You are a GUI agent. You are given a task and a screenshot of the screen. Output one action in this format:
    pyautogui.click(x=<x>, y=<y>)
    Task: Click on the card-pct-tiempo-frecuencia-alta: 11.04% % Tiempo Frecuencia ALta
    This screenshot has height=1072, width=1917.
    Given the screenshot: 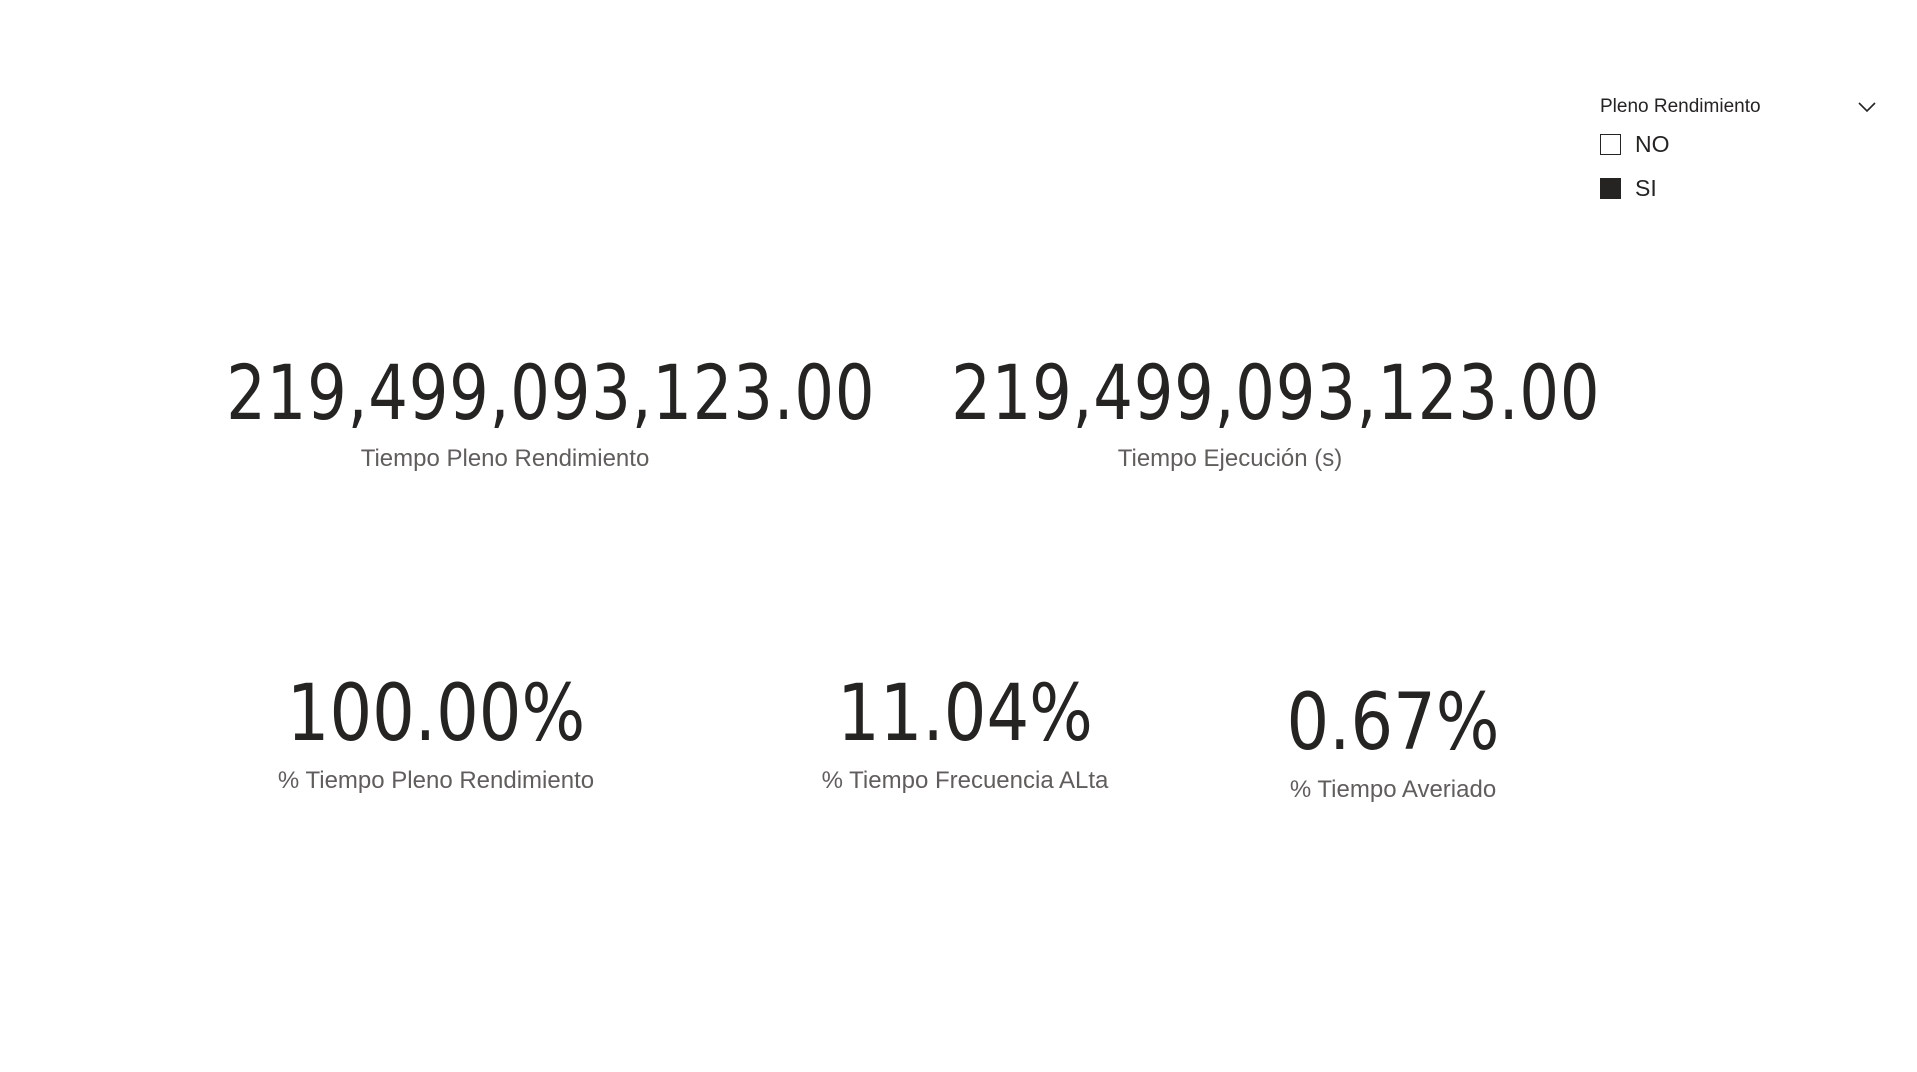 What is the action you would take?
    pyautogui.click(x=965, y=735)
    